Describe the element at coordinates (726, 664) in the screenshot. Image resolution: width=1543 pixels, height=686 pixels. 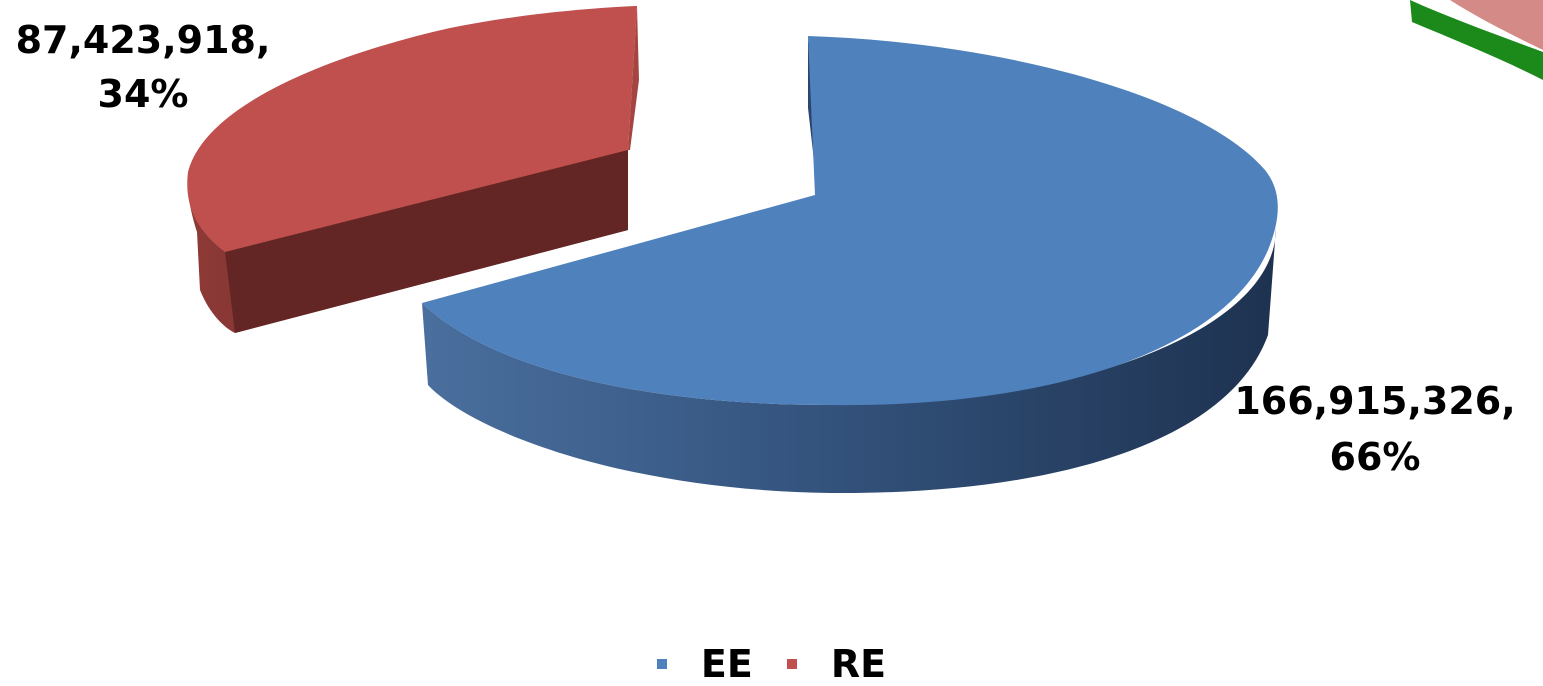
I see `legend-label-ee: EE` at that location.